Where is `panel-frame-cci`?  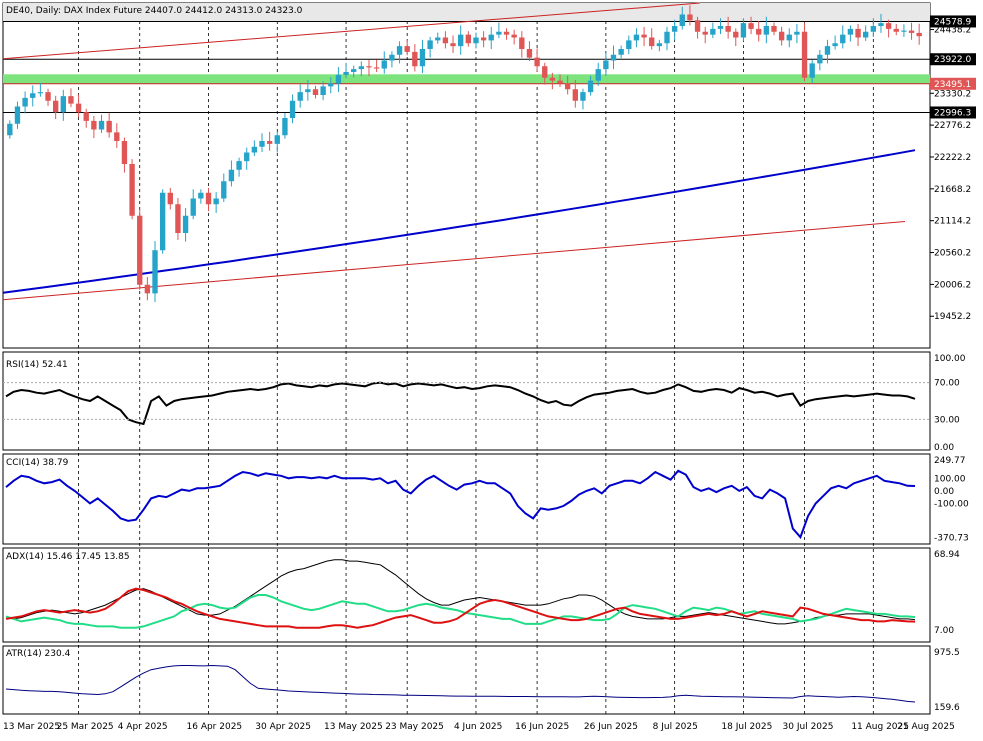
panel-frame-cci is located at coordinates (466, 499).